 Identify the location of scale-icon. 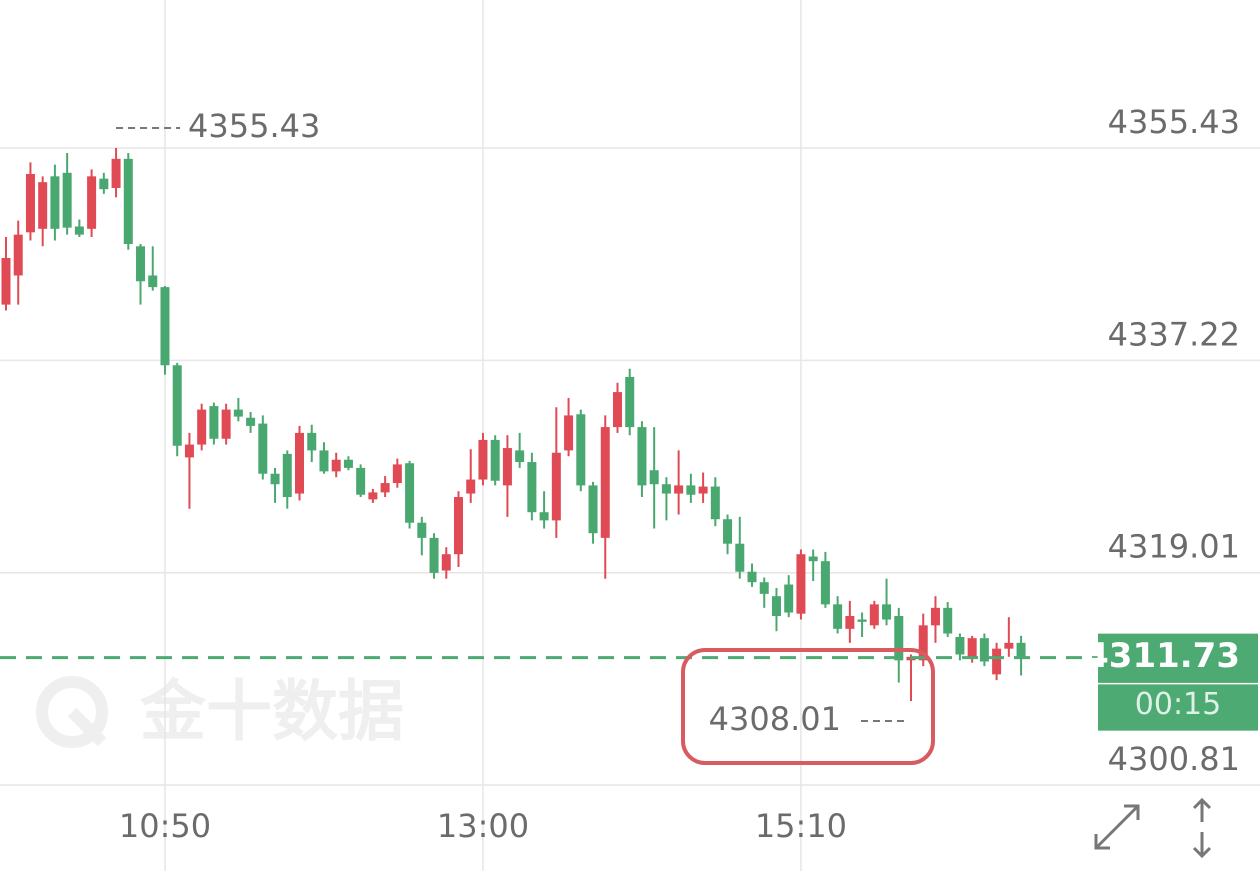
(1202, 828).